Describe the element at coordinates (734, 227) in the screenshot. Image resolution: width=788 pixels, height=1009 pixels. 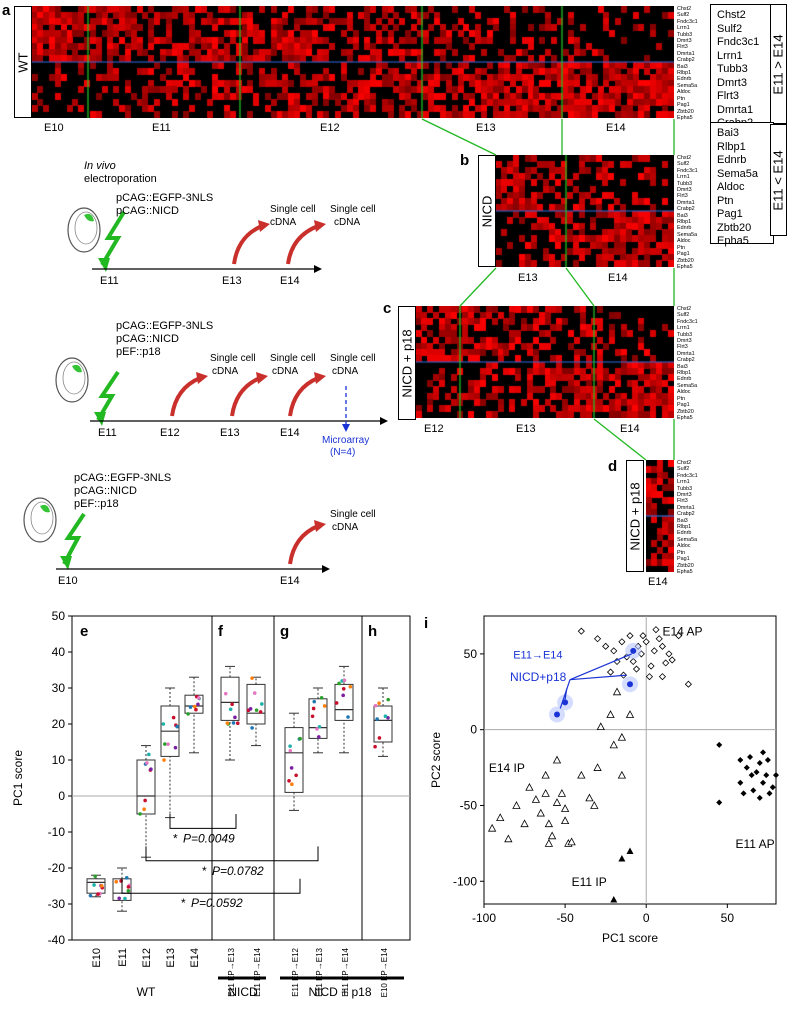
I see `gene-box-item: Zbtb20` at that location.